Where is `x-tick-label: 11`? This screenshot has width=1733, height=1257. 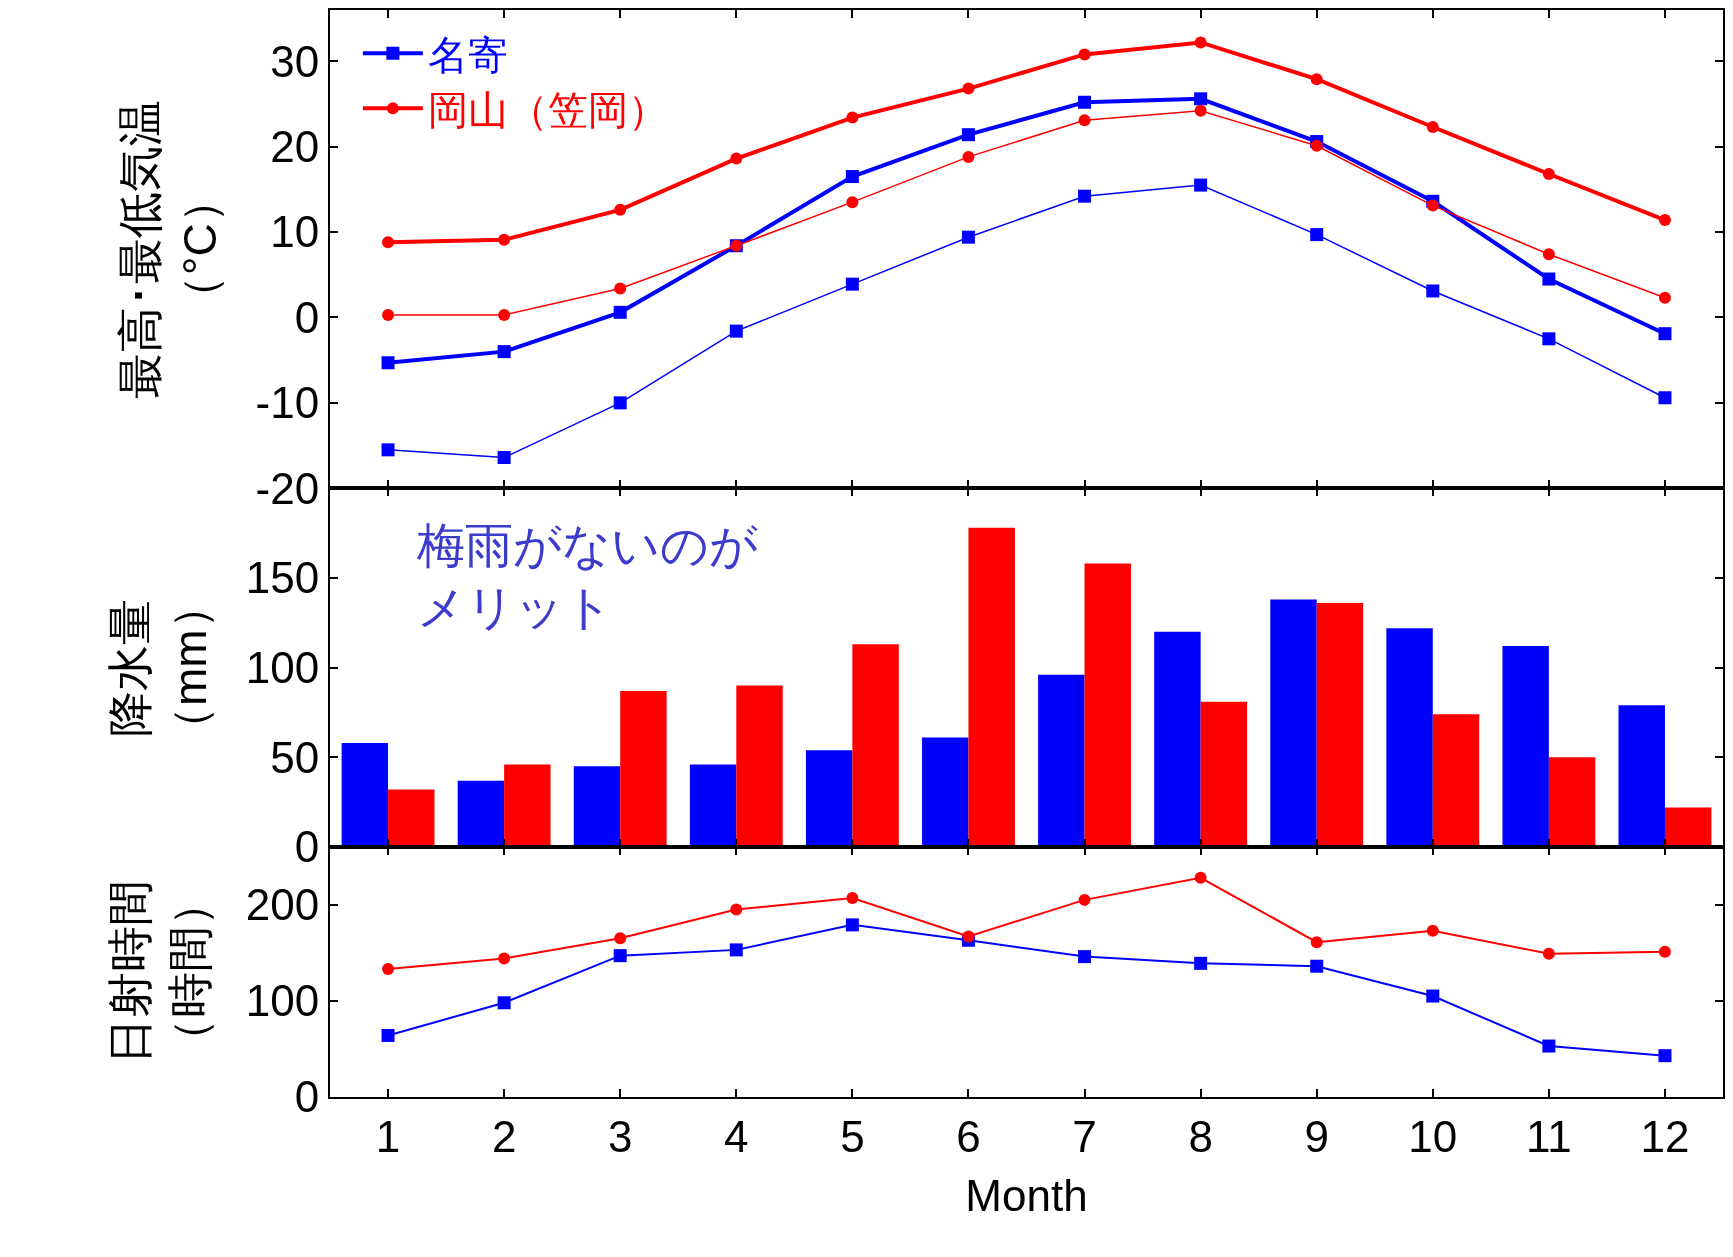 x-tick-label: 11 is located at coordinates (1549, 1136).